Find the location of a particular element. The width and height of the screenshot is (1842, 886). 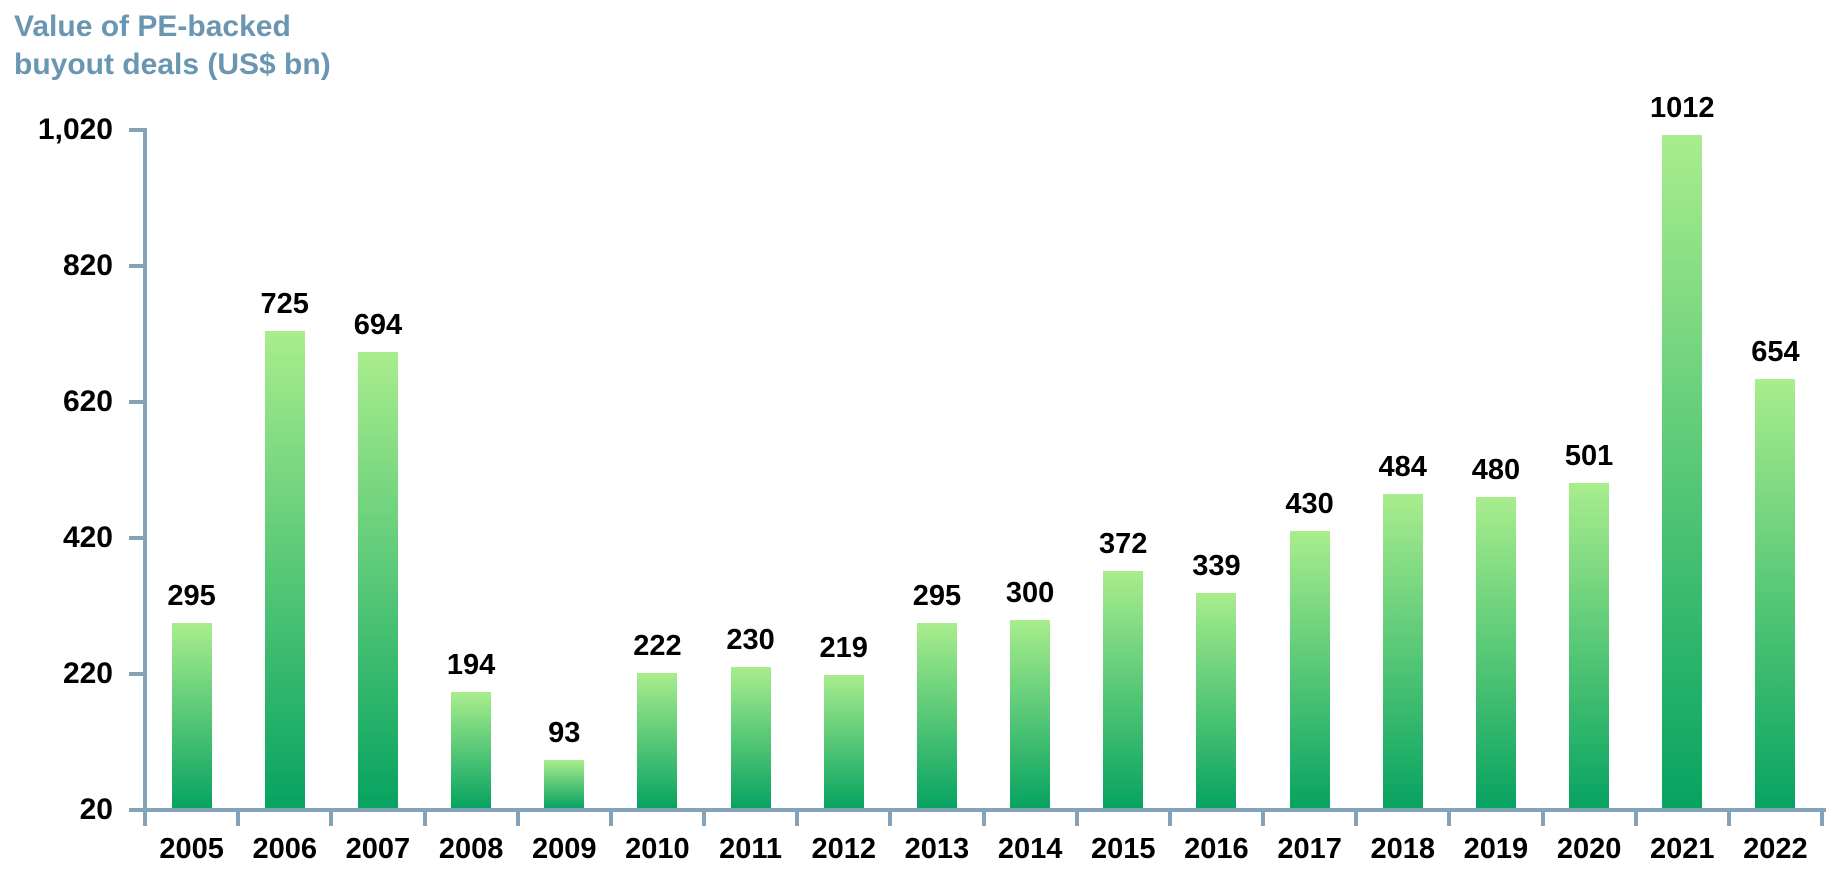

bar-2018 is located at coordinates (1402, 651).